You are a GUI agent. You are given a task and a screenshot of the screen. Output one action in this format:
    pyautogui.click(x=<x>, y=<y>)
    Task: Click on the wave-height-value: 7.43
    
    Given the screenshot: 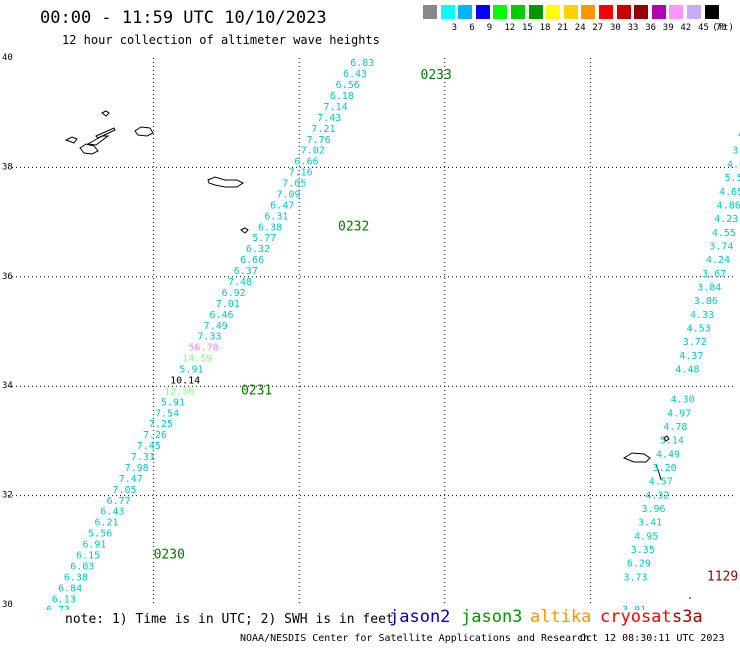 What is the action you would take?
    pyautogui.click(x=329, y=118)
    